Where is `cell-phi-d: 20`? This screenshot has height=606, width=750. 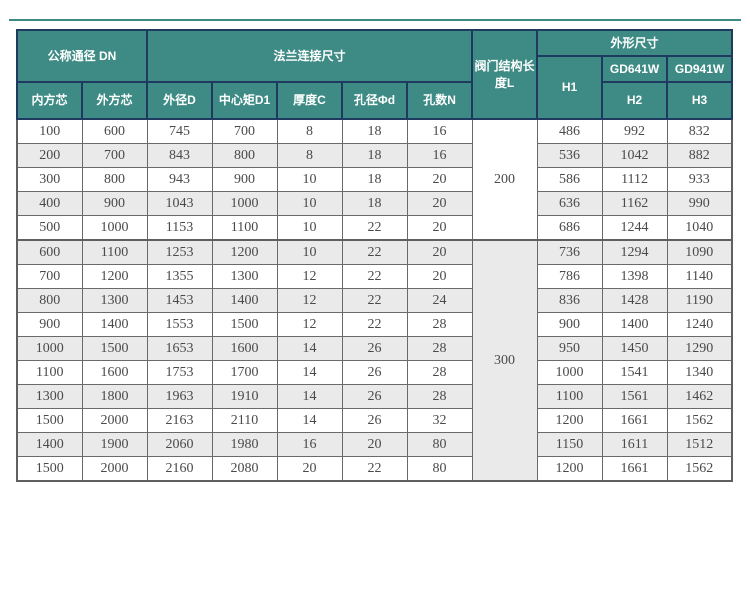
cell-phi-d: 20 is located at coordinates (374, 444).